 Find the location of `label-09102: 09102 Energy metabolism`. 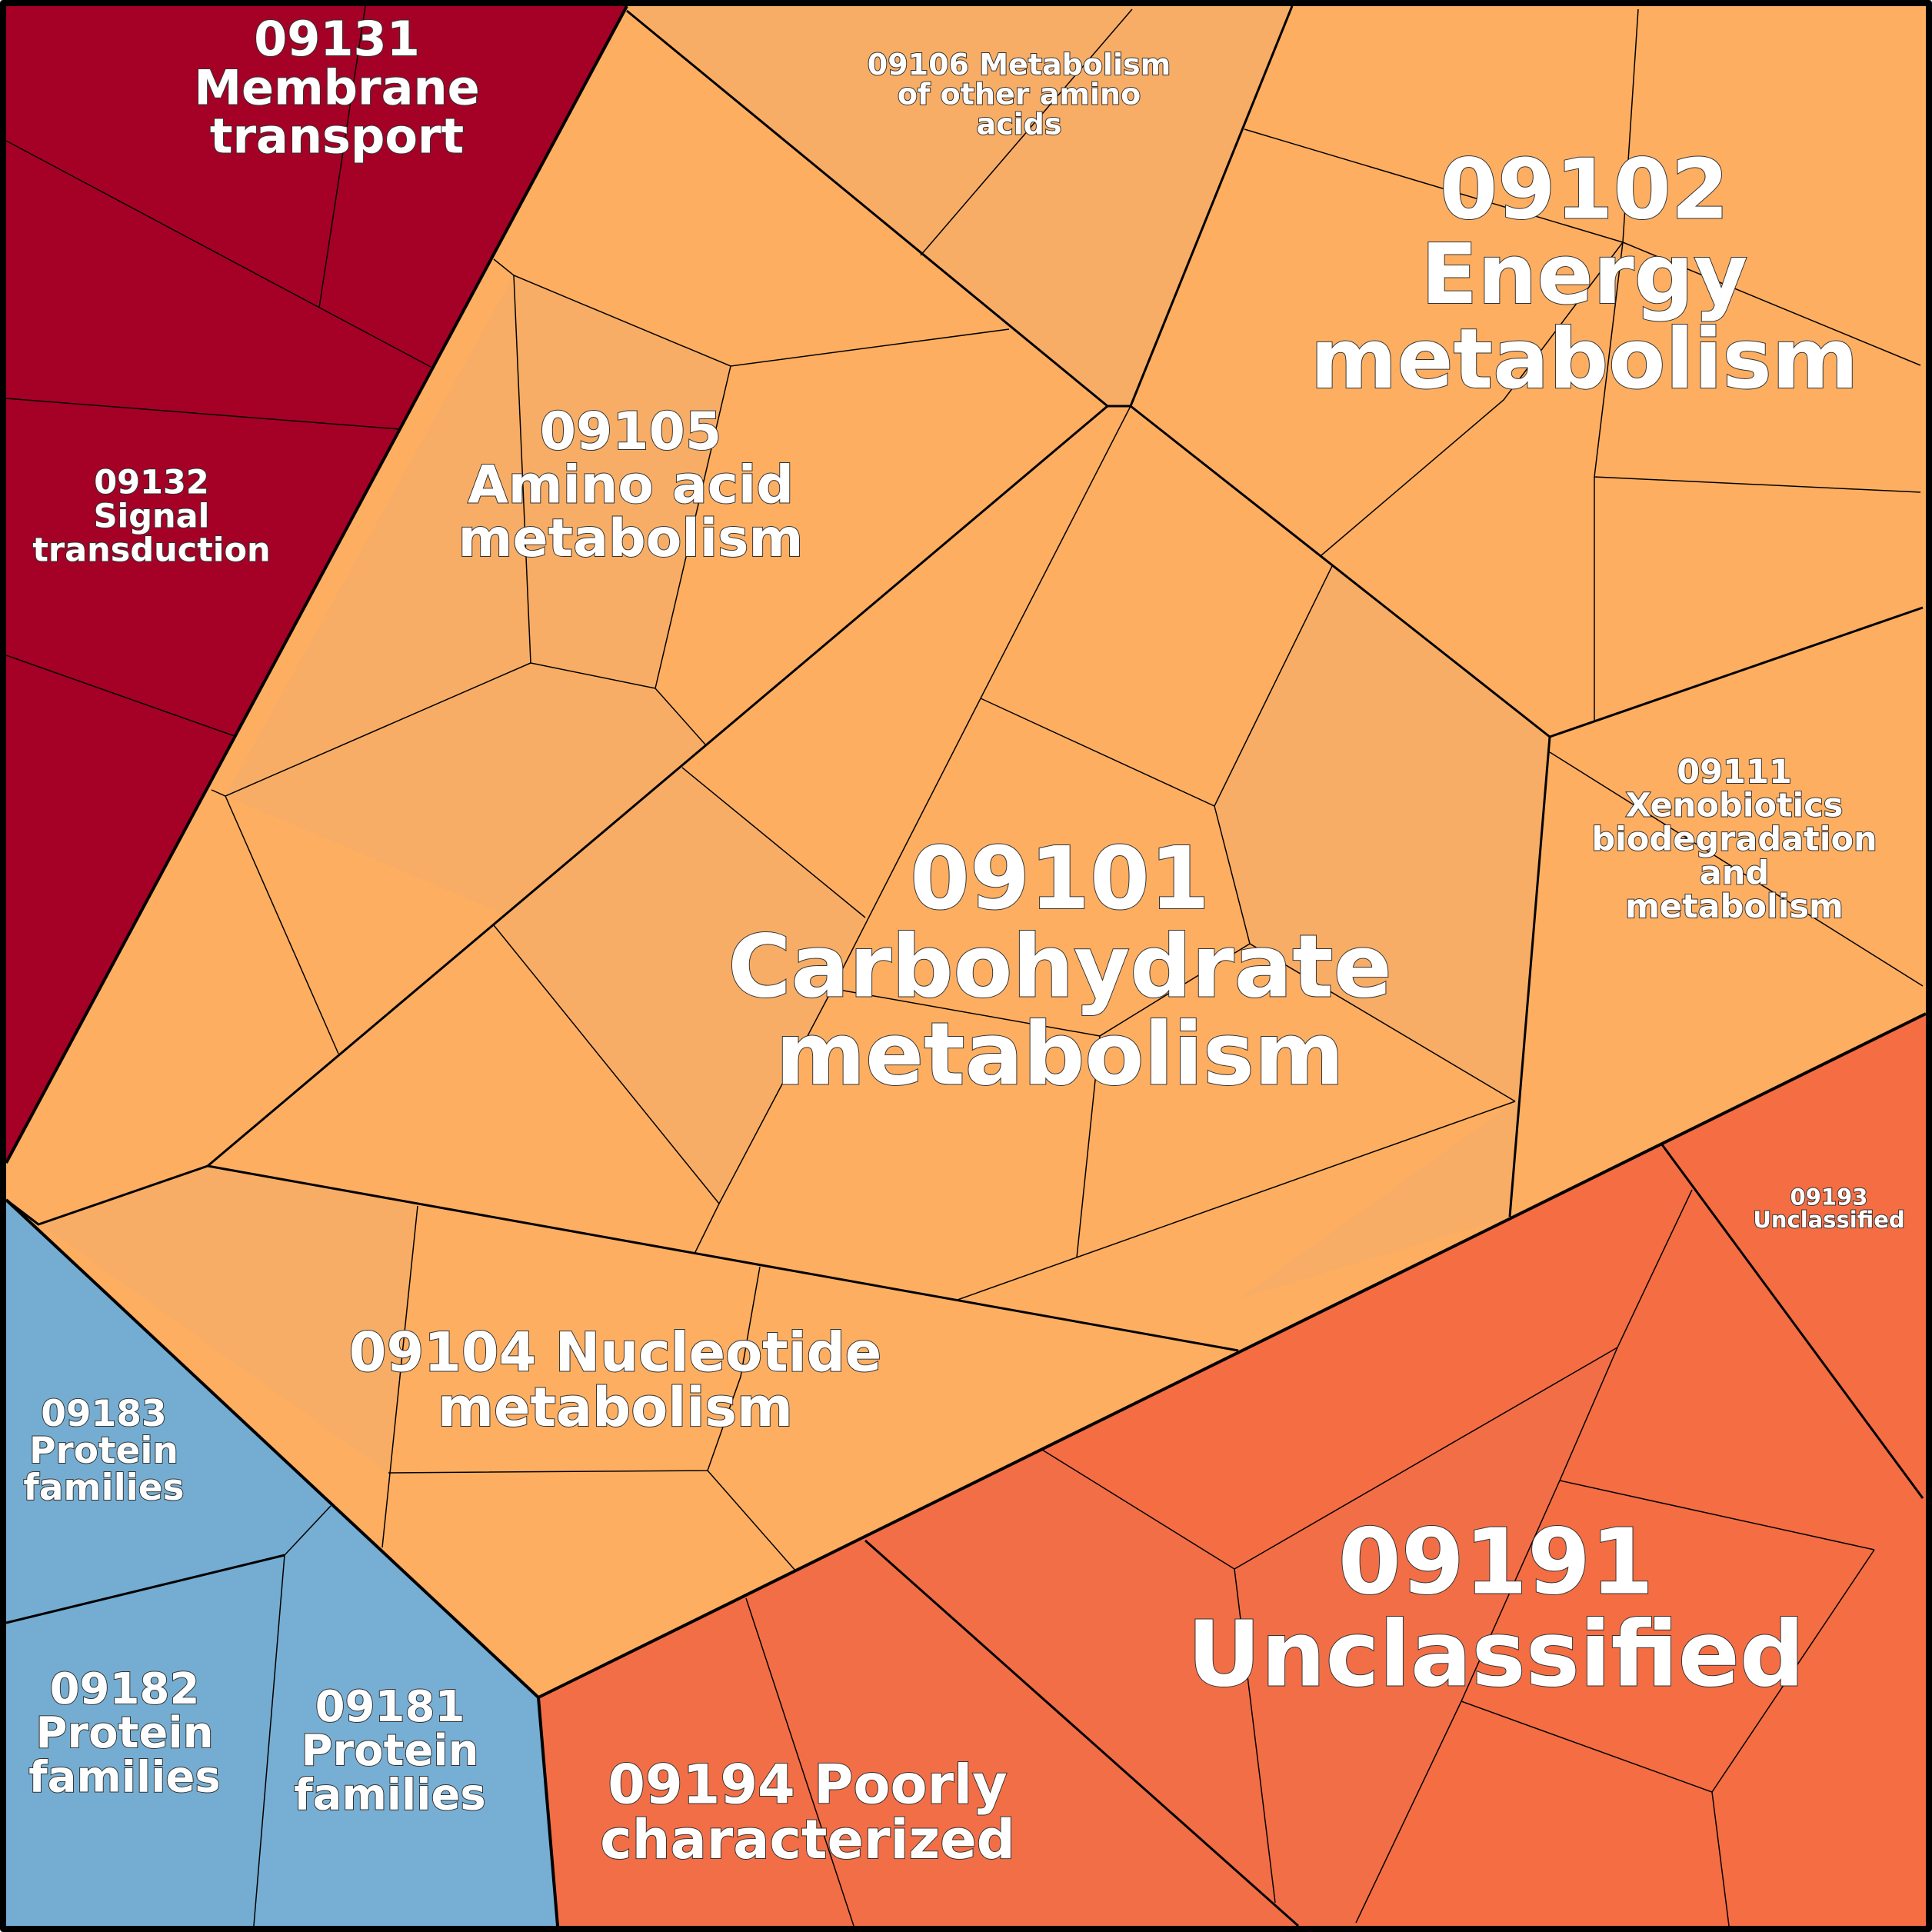

label-09102: 09102 Energy metabolism is located at coordinates (1585, 275).